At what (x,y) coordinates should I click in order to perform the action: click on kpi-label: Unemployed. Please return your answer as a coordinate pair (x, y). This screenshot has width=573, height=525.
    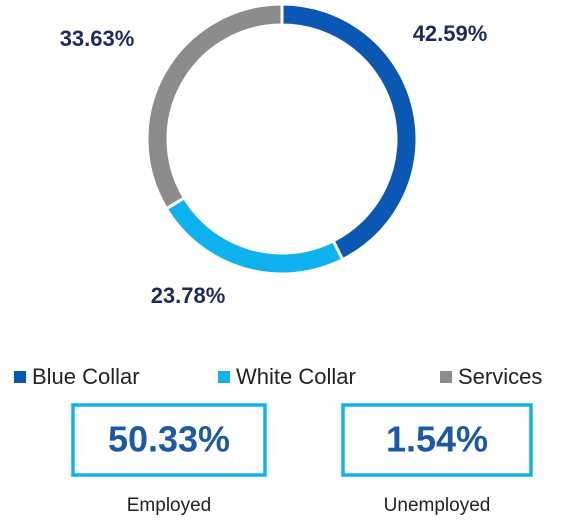
    Looking at the image, I should click on (437, 505).